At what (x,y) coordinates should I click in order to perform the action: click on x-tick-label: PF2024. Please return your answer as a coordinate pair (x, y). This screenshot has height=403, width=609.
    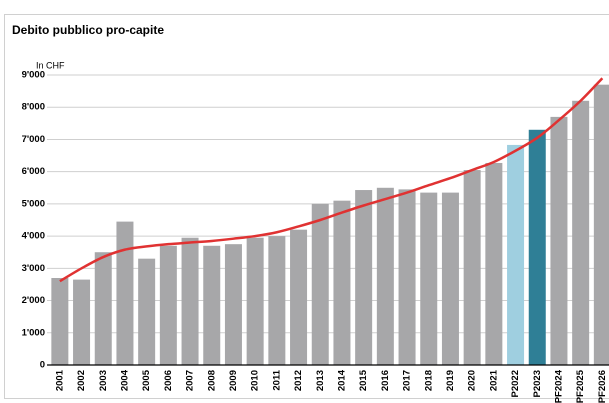
    Looking at the image, I should click on (558, 386).